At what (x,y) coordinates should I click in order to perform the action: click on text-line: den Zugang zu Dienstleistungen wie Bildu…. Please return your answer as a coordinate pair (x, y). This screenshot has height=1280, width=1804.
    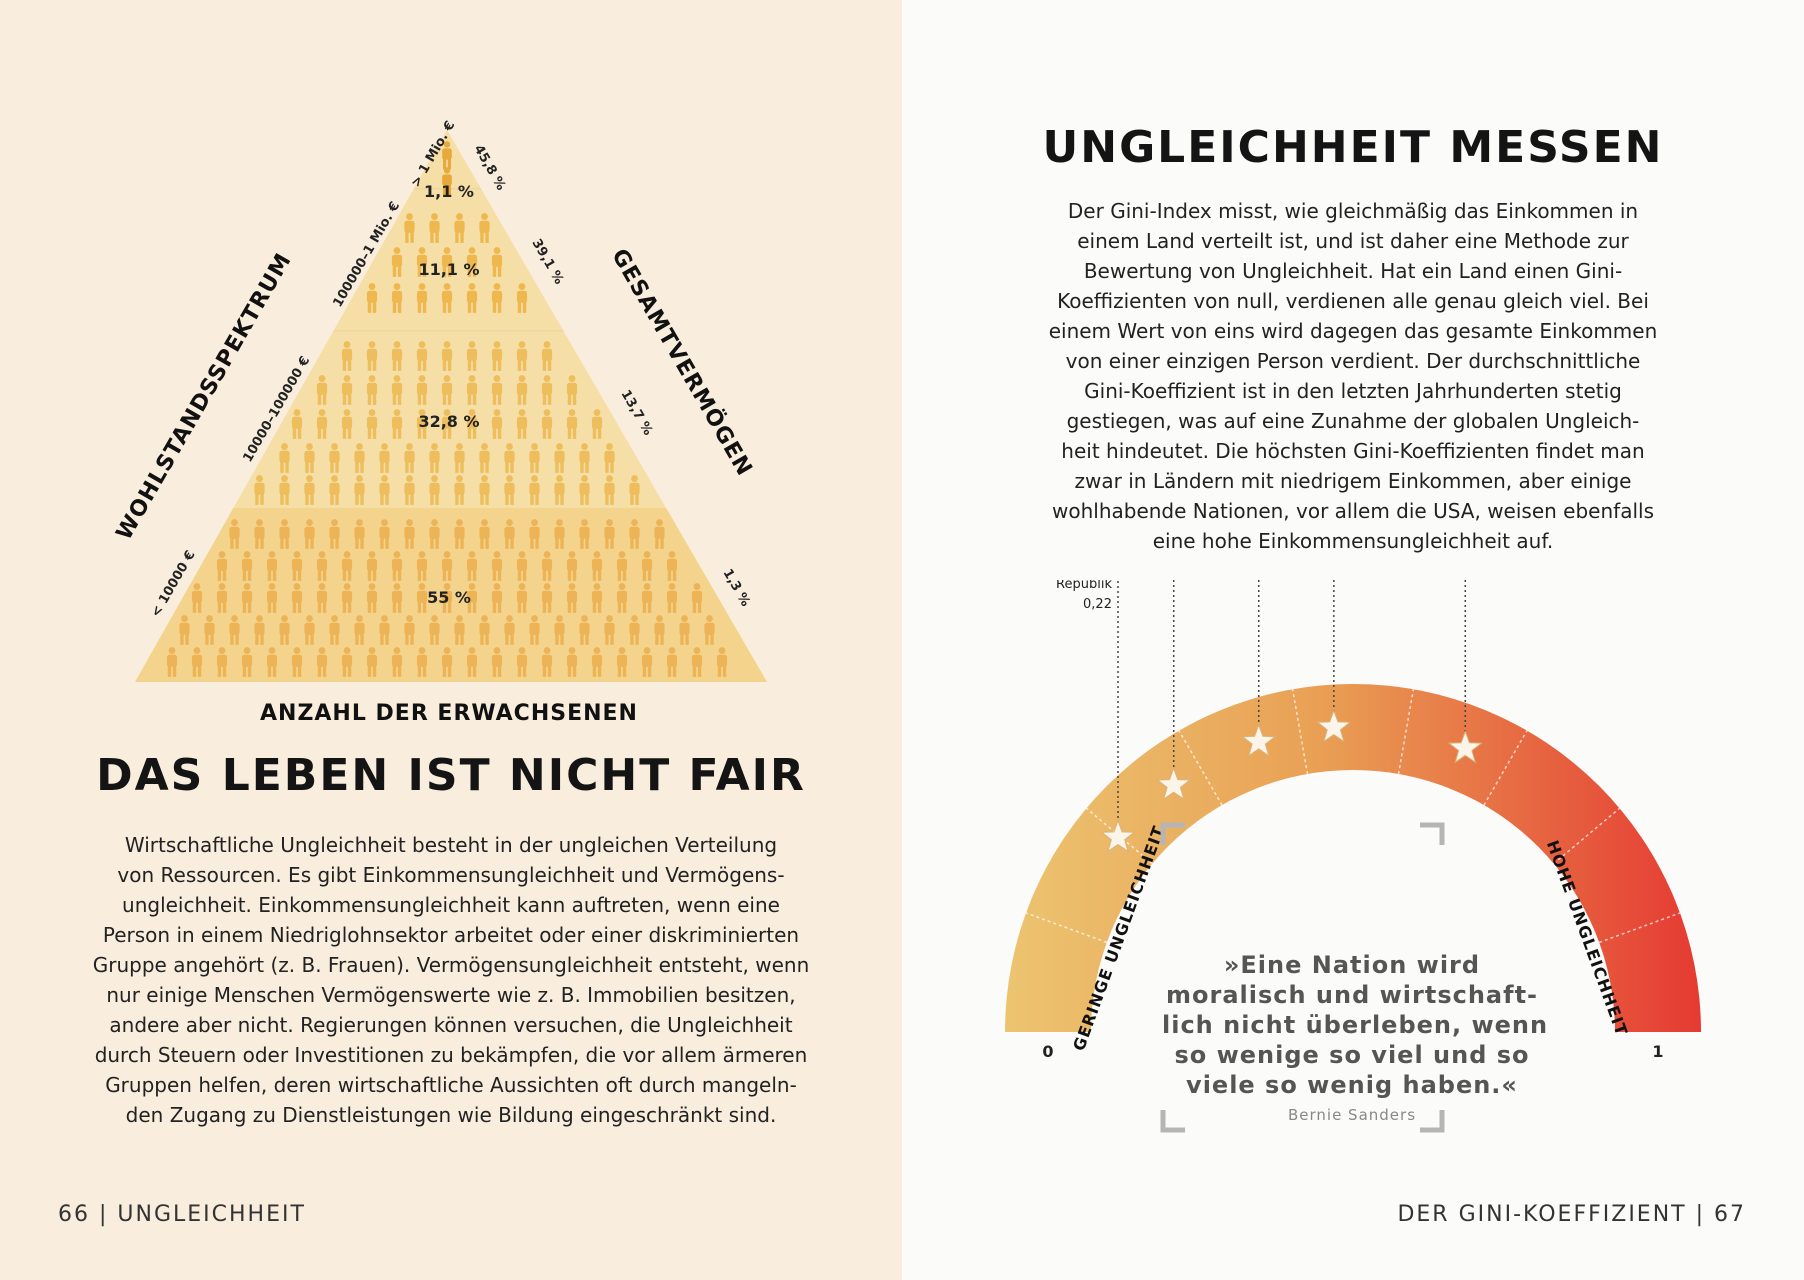
    Looking at the image, I should click on (451, 1115).